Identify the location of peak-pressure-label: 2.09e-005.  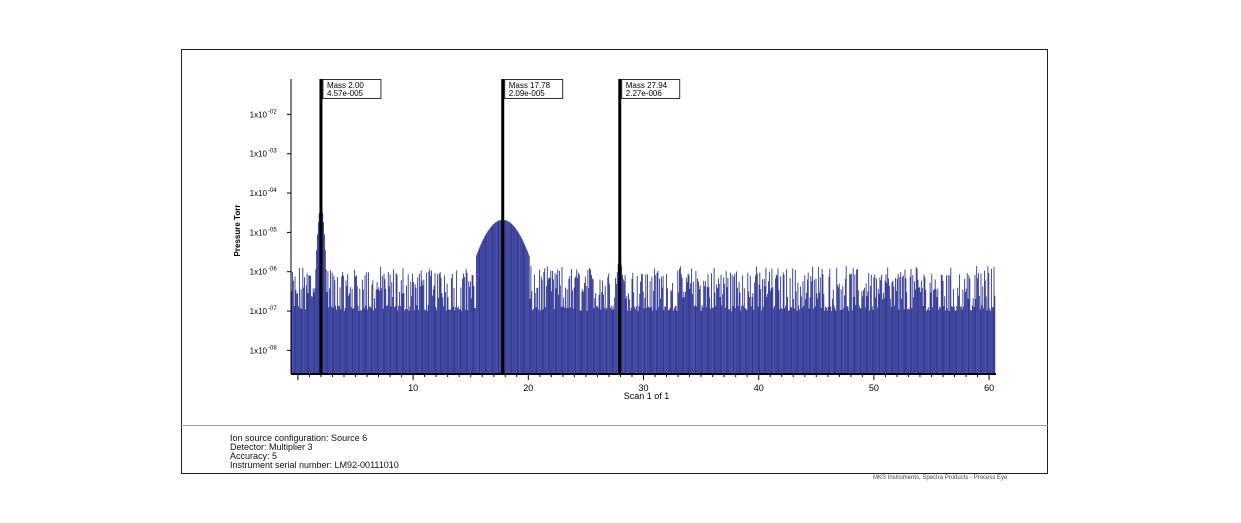
(527, 93).